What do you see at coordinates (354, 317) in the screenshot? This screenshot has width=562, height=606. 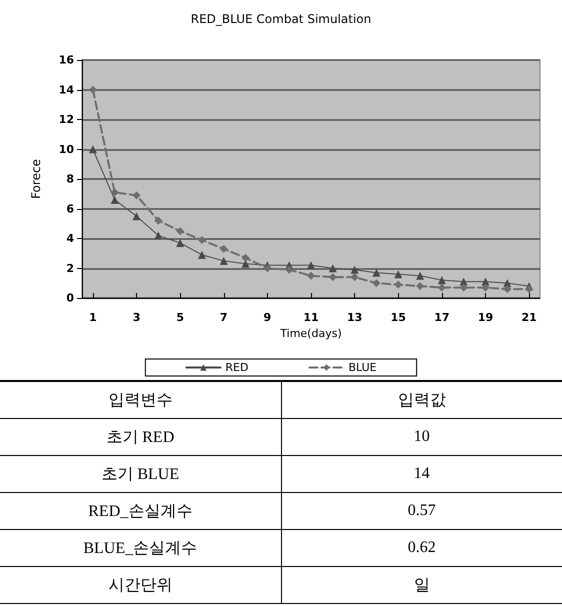 I see `x-tick-label: 13` at bounding box center [354, 317].